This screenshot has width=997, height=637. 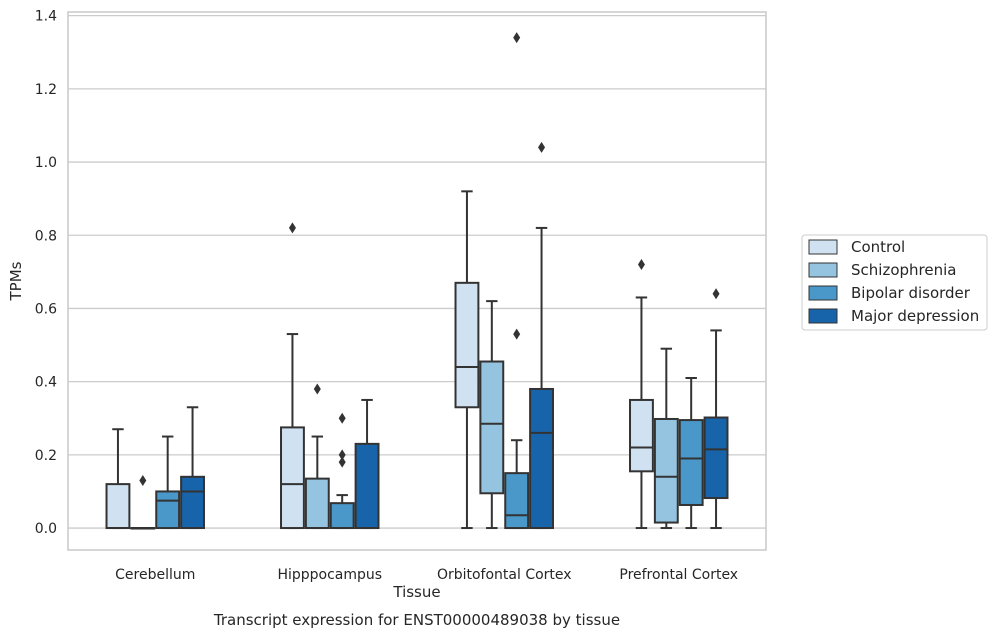 I want to click on y-tick-label: 0.2, so click(x=46, y=456).